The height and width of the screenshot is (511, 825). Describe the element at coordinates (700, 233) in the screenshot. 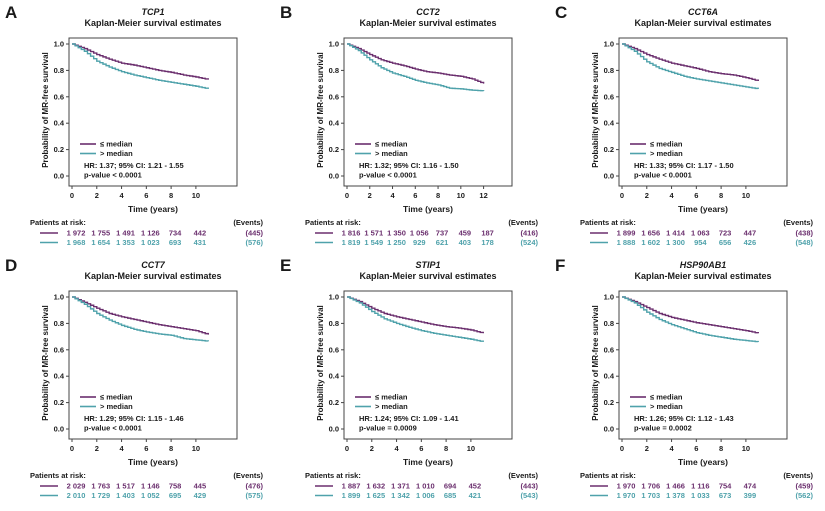

I see `risk-count: 1 063` at that location.